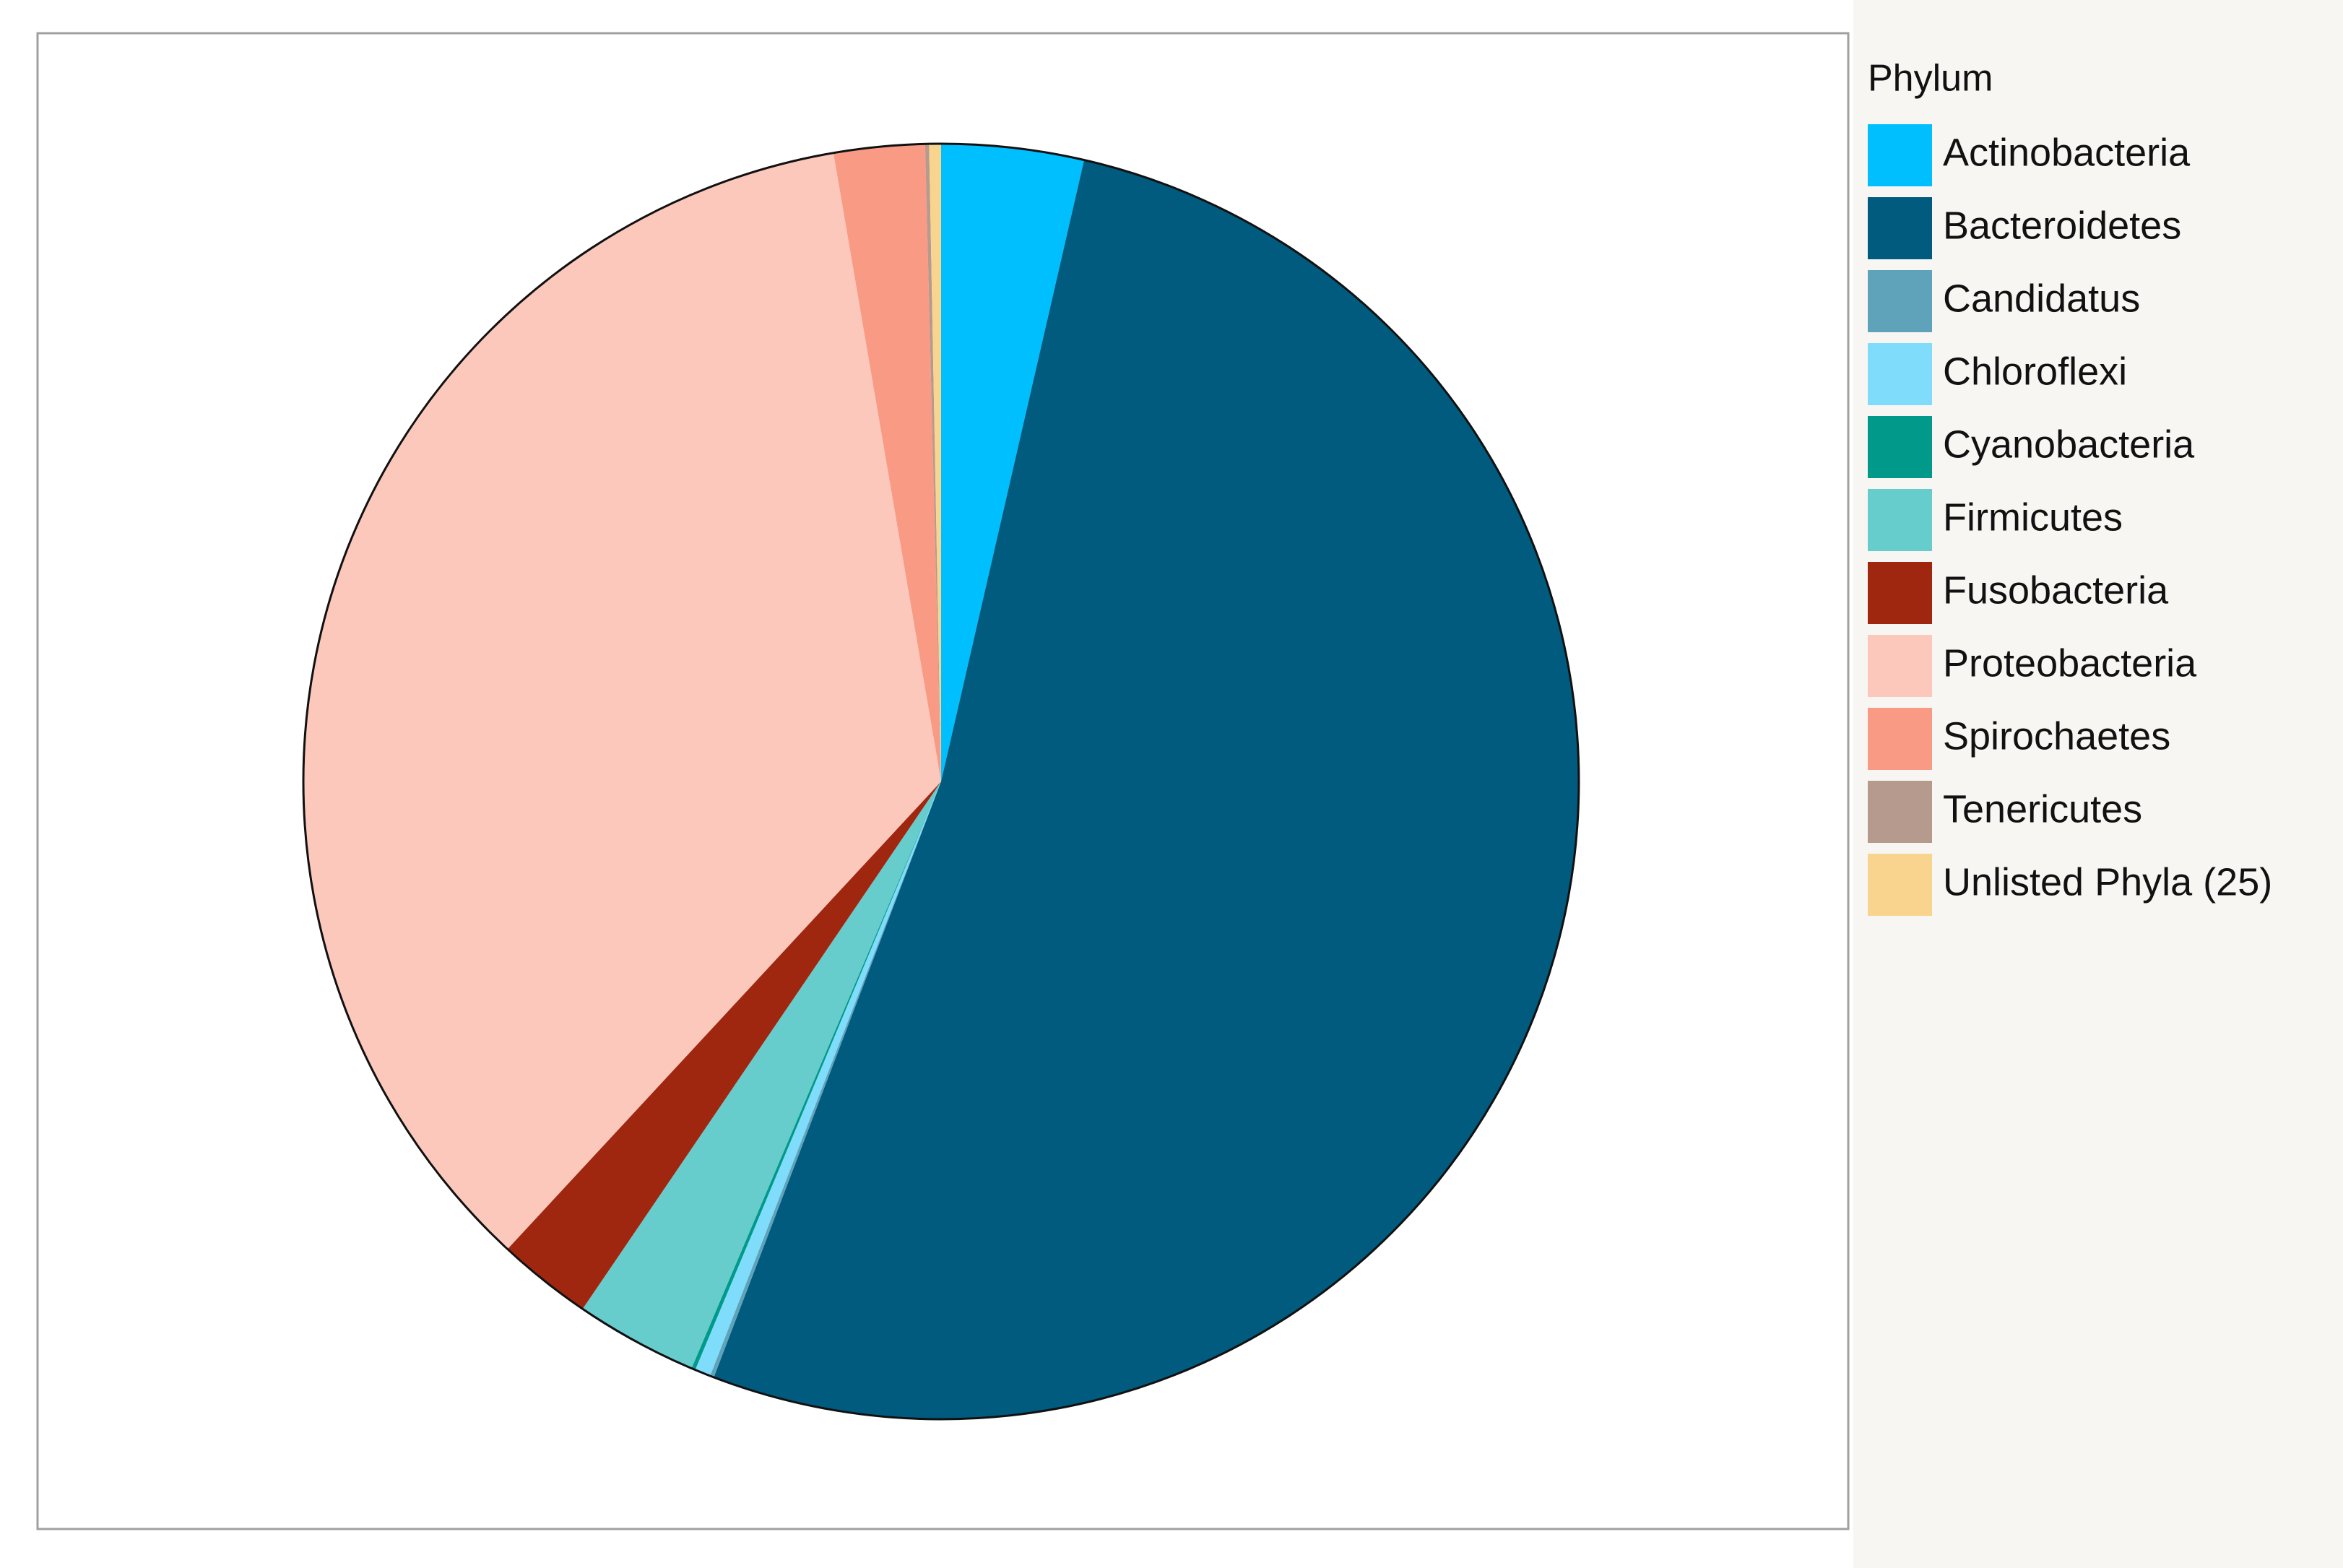 Image resolution: width=2343 pixels, height=1568 pixels. Describe the element at coordinates (2070, 663) in the screenshot. I see `legend-label: Proteobacteria` at that location.